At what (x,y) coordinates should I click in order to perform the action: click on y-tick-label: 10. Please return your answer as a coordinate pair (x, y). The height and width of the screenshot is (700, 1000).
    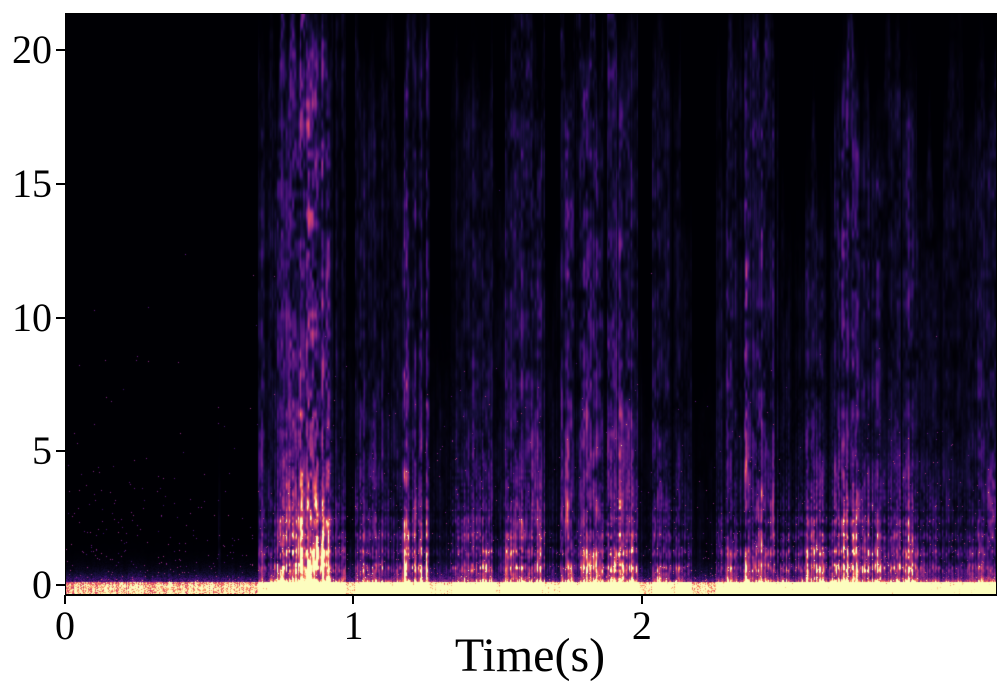
    Looking at the image, I should click on (32, 317).